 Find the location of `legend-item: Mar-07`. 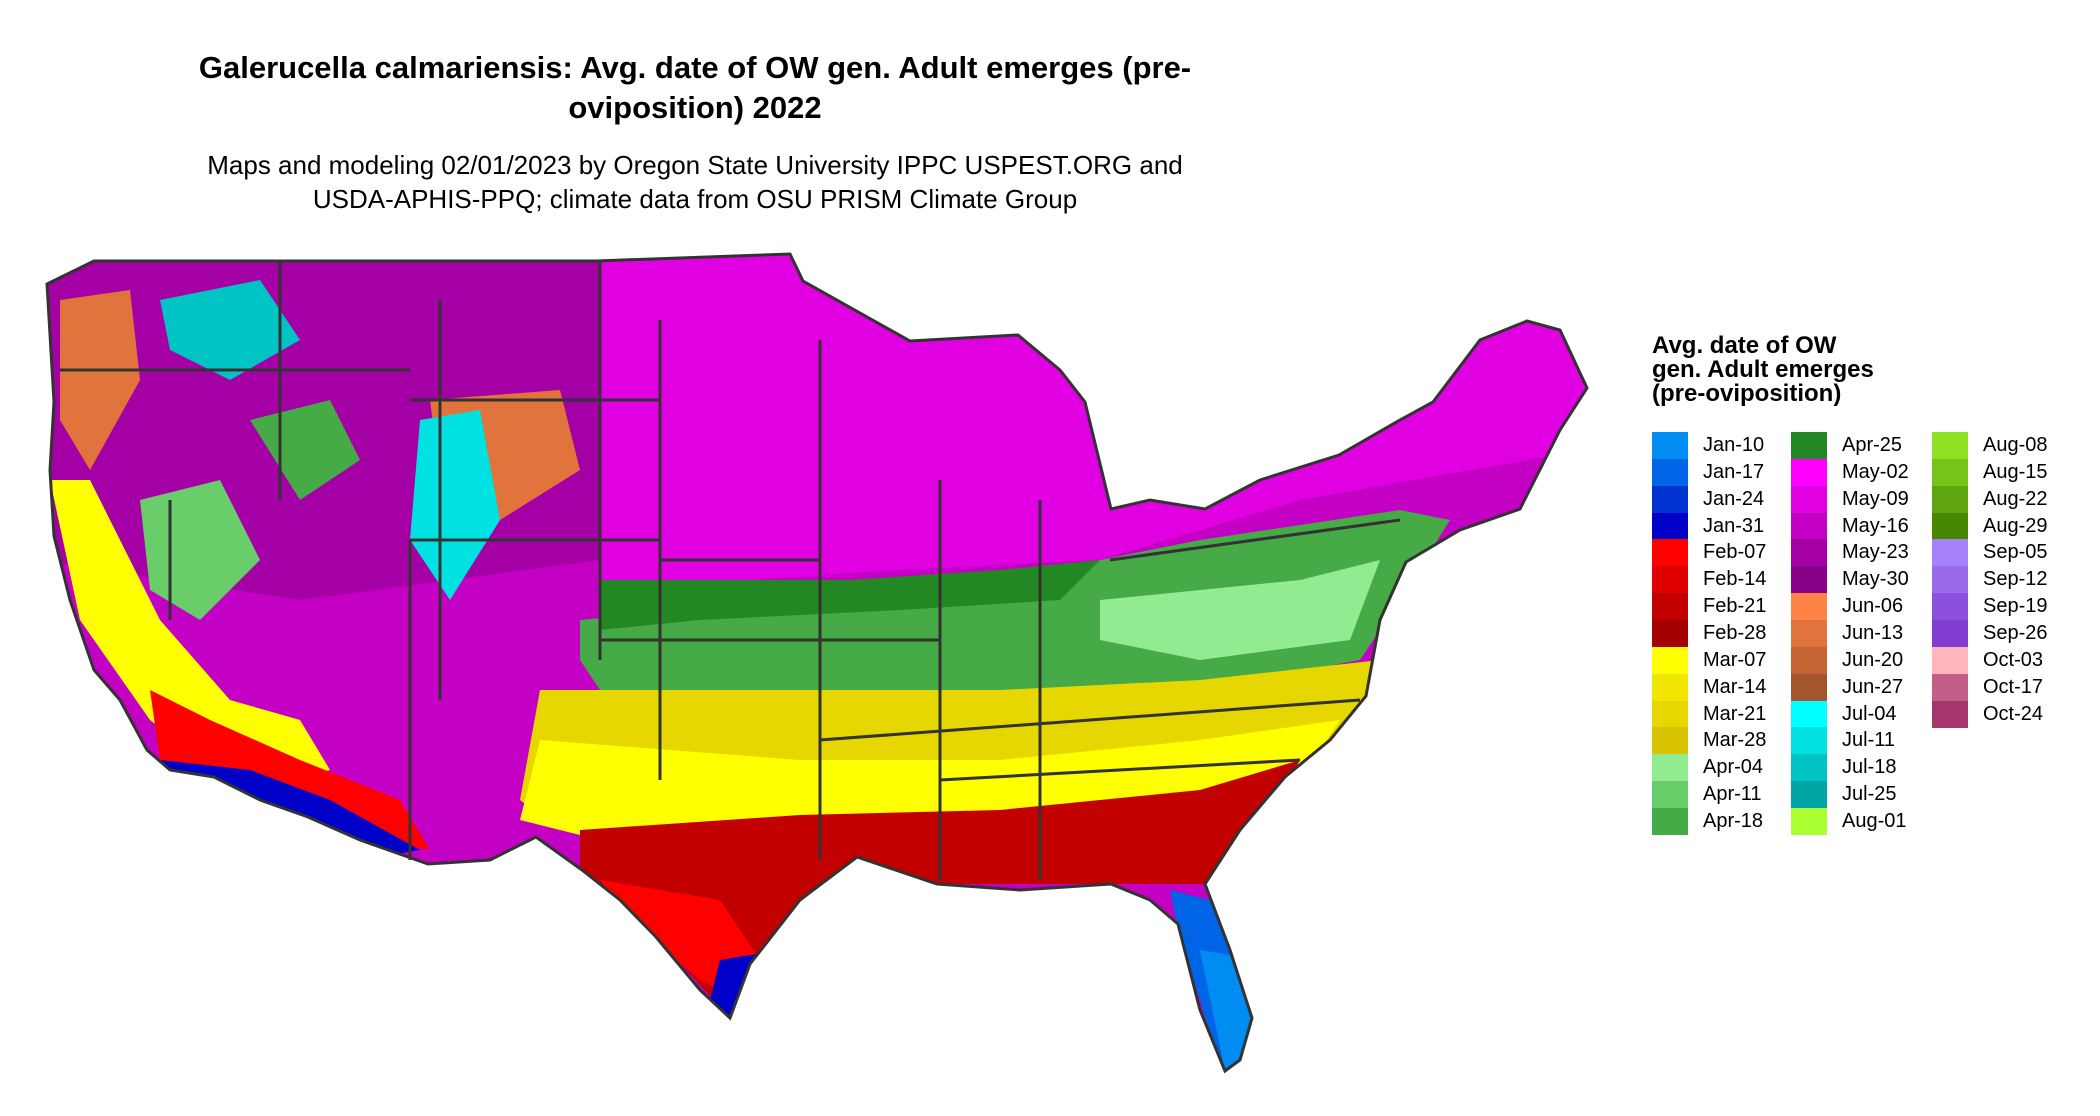

legend-item: Mar-07 is located at coordinates (1709, 660).